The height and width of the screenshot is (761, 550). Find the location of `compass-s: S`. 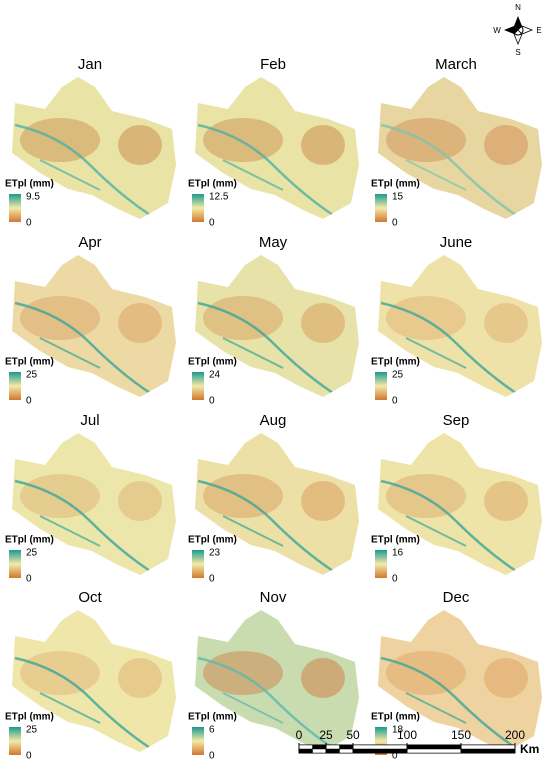

compass-s: S is located at coordinates (517, 52).